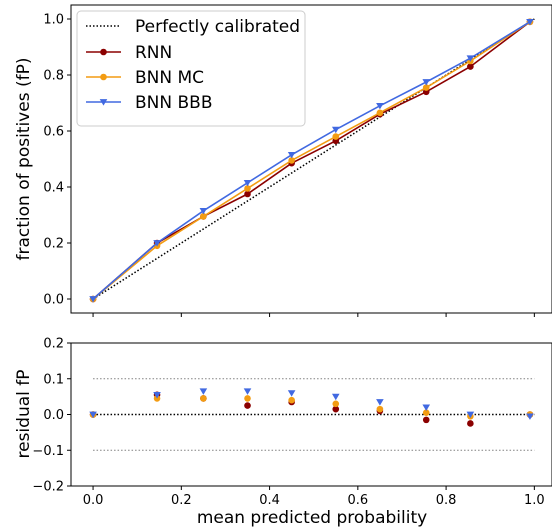 This screenshot has width=552, height=529. Describe the element at coordinates (311, 407) in the screenshot. I see `residual-series` at that location.